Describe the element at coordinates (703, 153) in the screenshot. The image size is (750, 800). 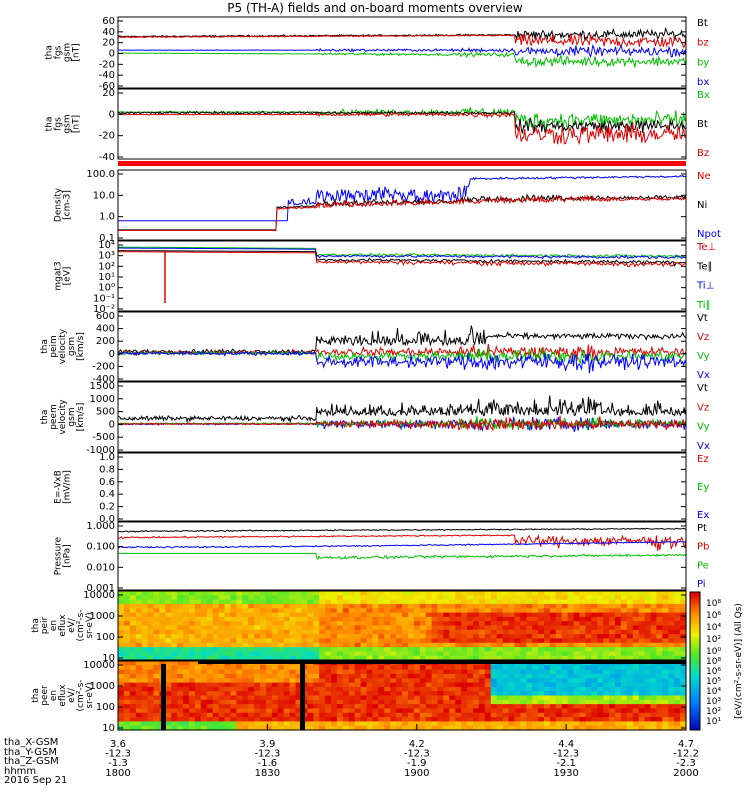
I see `legend-Bz: Bz` at that location.